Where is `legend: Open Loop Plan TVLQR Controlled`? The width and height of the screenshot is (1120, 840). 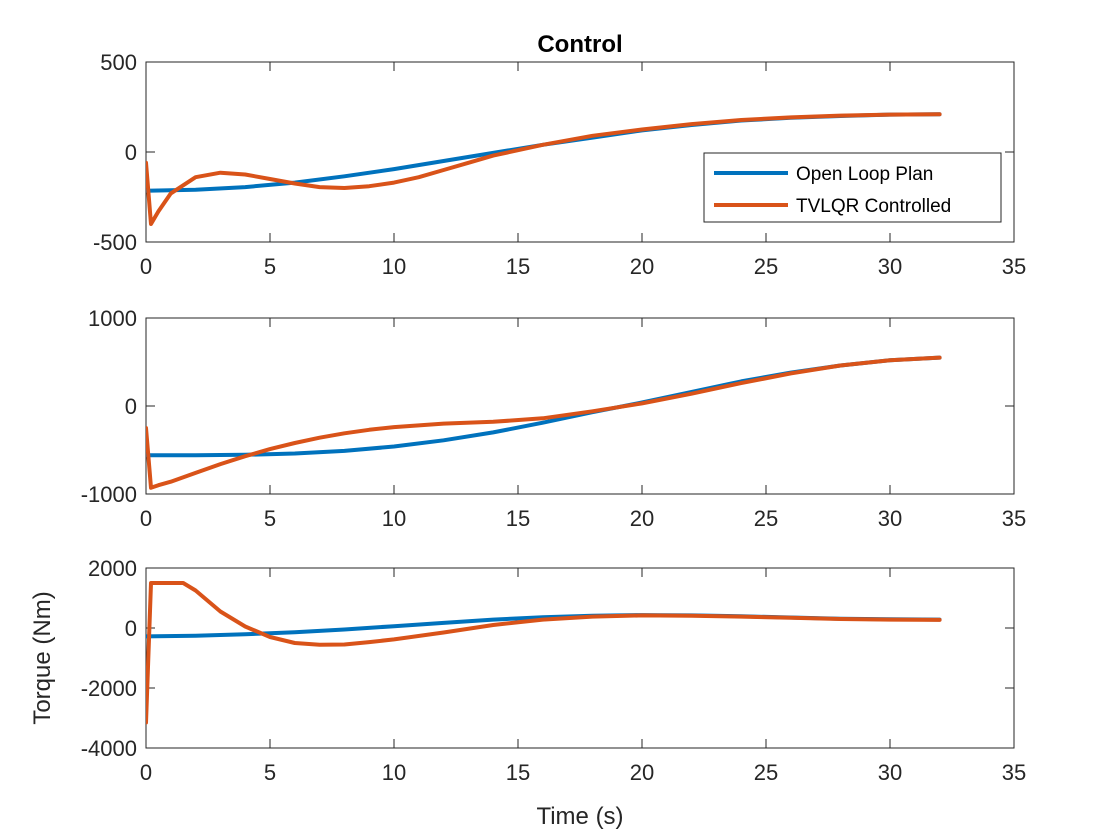
legend: Open Loop Plan TVLQR Controlled is located at coordinates (852, 187).